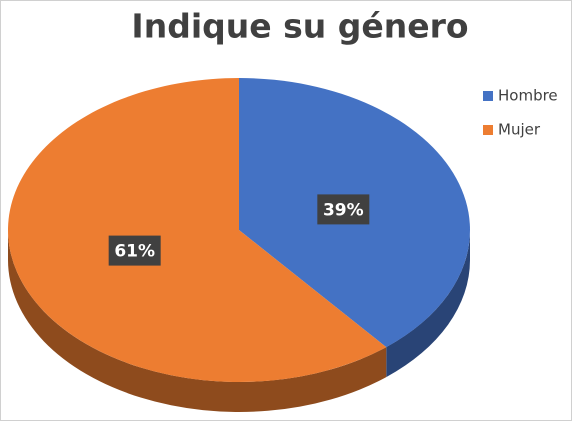 This screenshot has height=421, width=572. What do you see at coordinates (299, 26) in the screenshot?
I see `chart-title: Indique su género` at bounding box center [299, 26].